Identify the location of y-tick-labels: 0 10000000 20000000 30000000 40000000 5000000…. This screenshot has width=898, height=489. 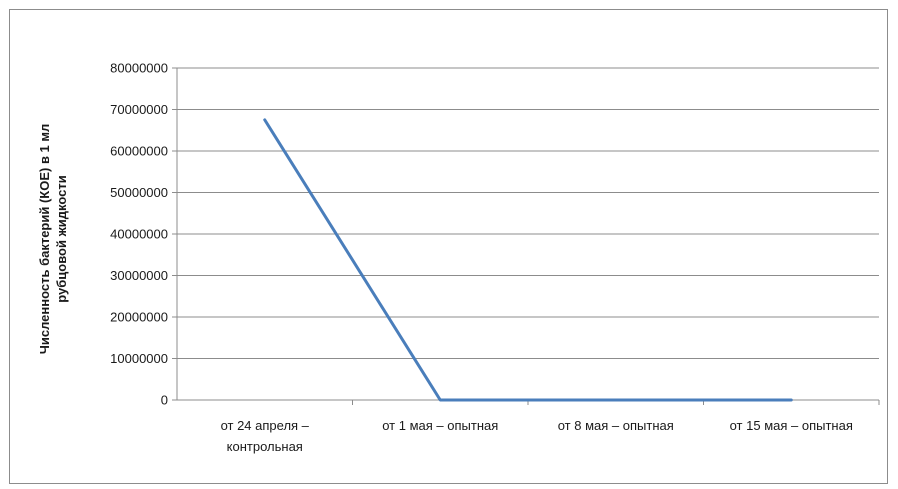
(139, 234).